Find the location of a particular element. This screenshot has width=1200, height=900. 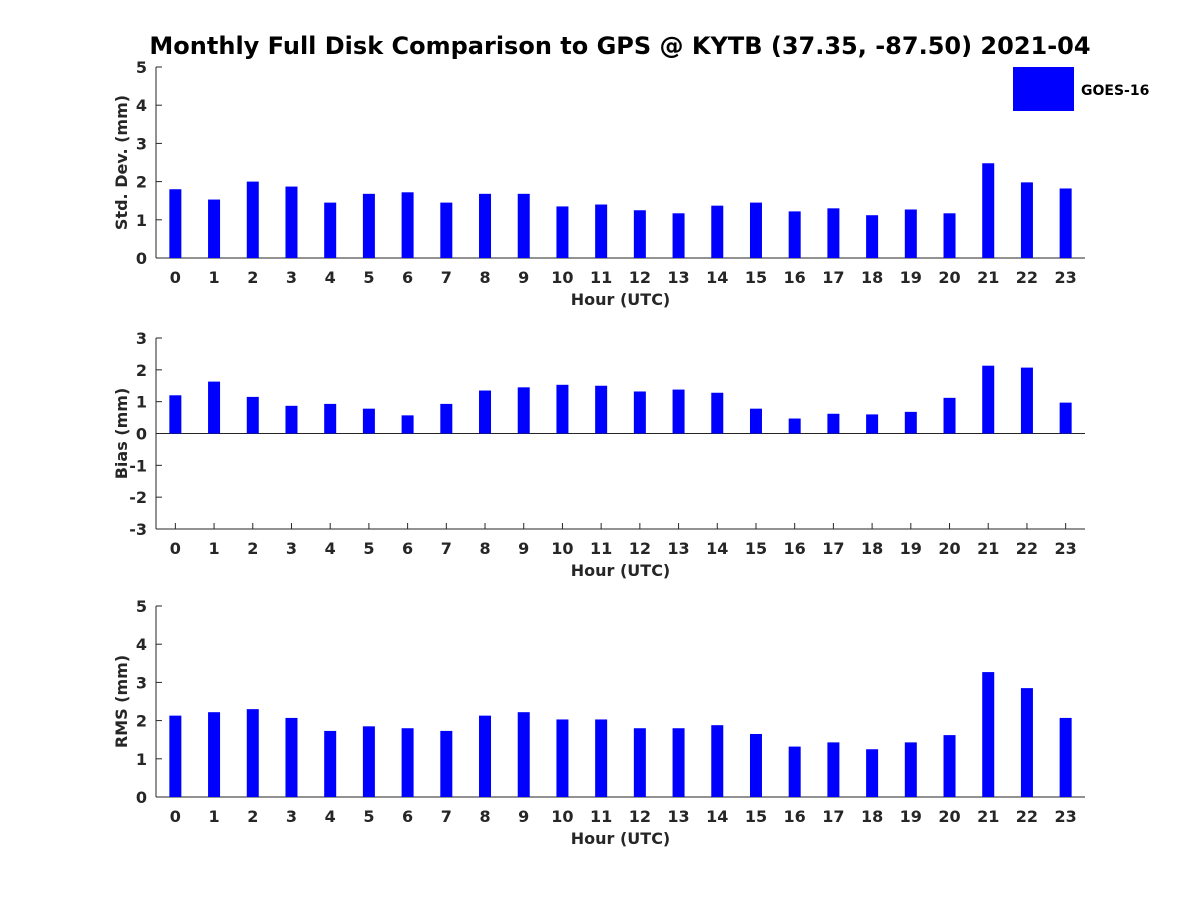

rms-x-tick-label: 23 is located at coordinates (1066, 816).